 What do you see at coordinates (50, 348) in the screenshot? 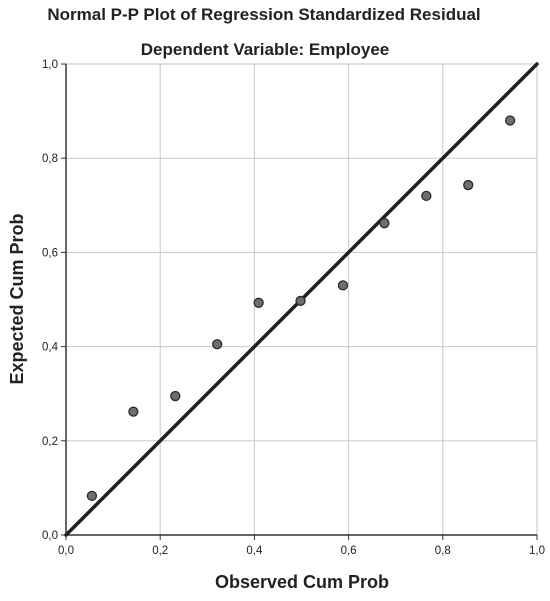
I see `y-tick-label: 0,4` at bounding box center [50, 348].